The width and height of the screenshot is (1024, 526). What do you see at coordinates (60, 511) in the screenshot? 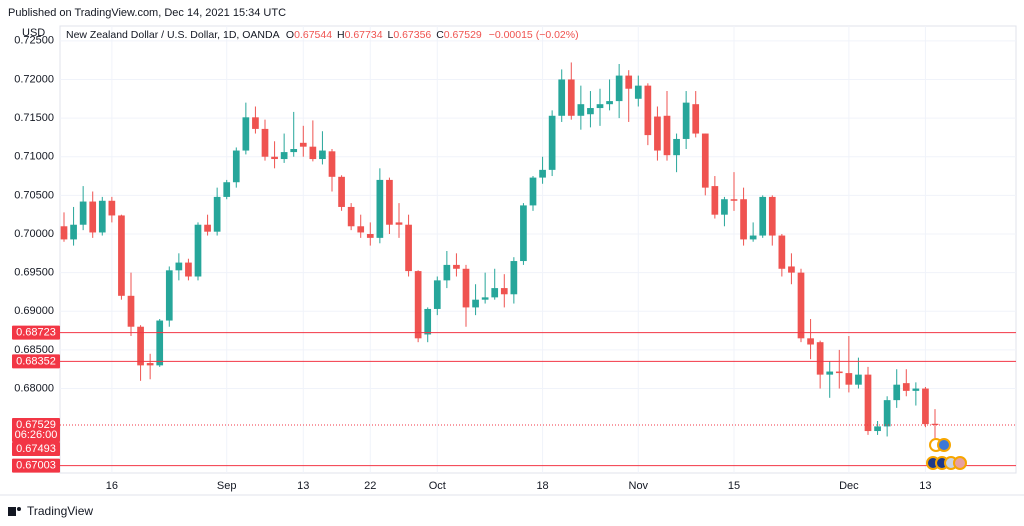
I see `brand-text: TradingView` at bounding box center [60, 511].